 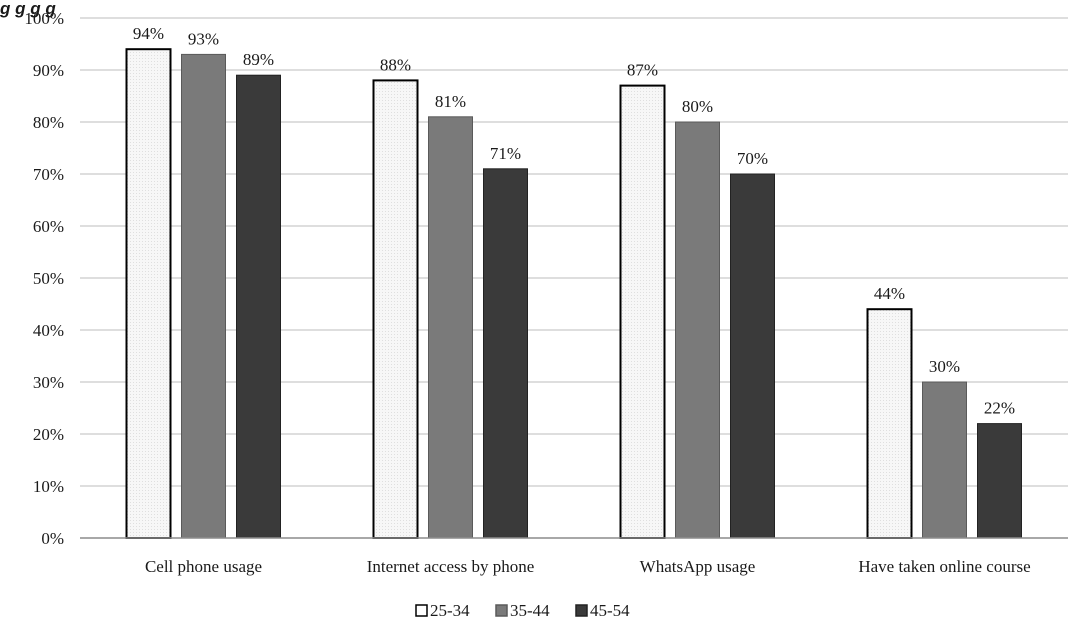 I want to click on data-label: 87%, so click(x=642, y=70).